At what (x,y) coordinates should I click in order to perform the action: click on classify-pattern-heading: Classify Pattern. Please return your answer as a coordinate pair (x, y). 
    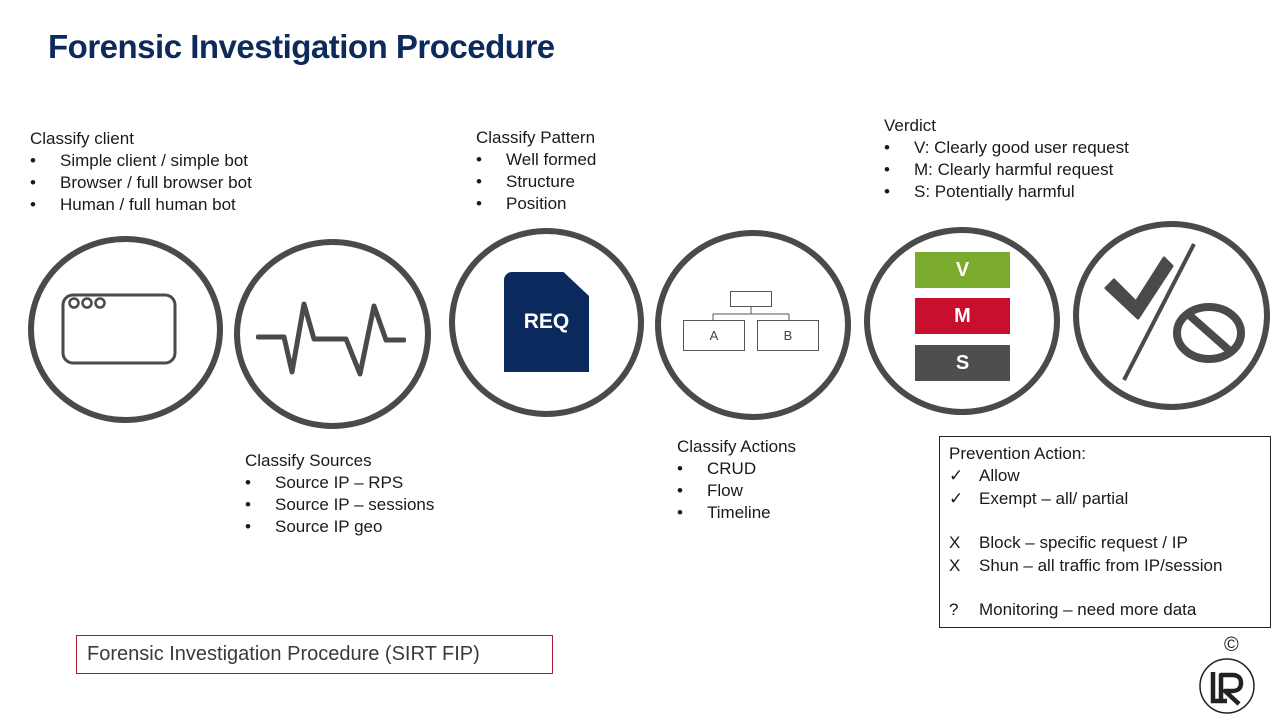
    Looking at the image, I should click on (536, 137).